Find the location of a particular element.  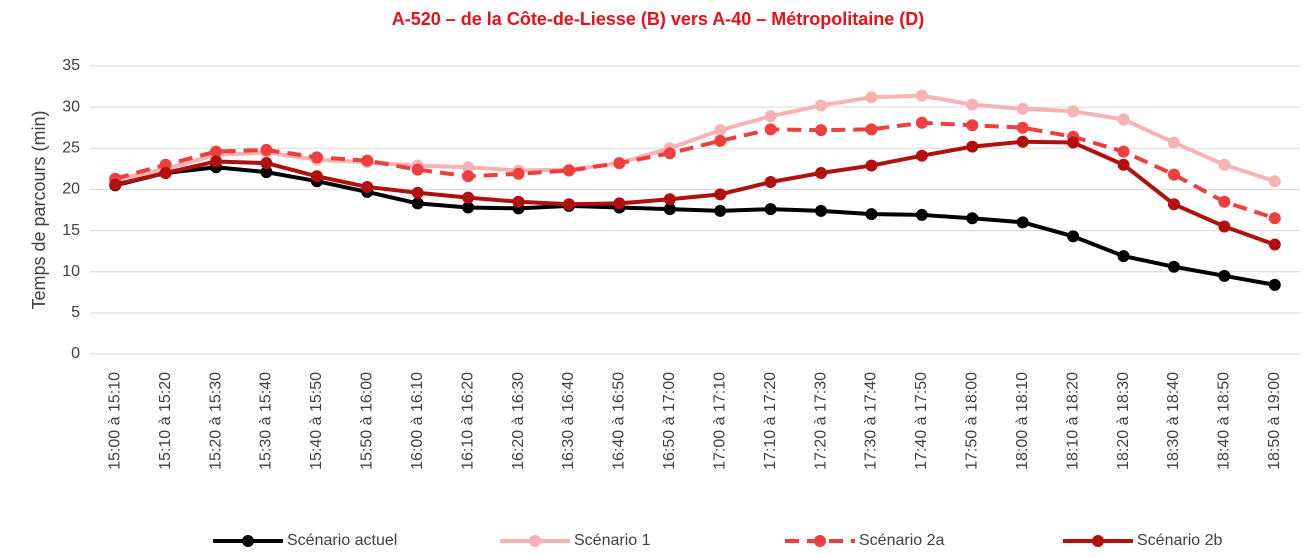

legend-label: Scénario actuel is located at coordinates (342, 540).